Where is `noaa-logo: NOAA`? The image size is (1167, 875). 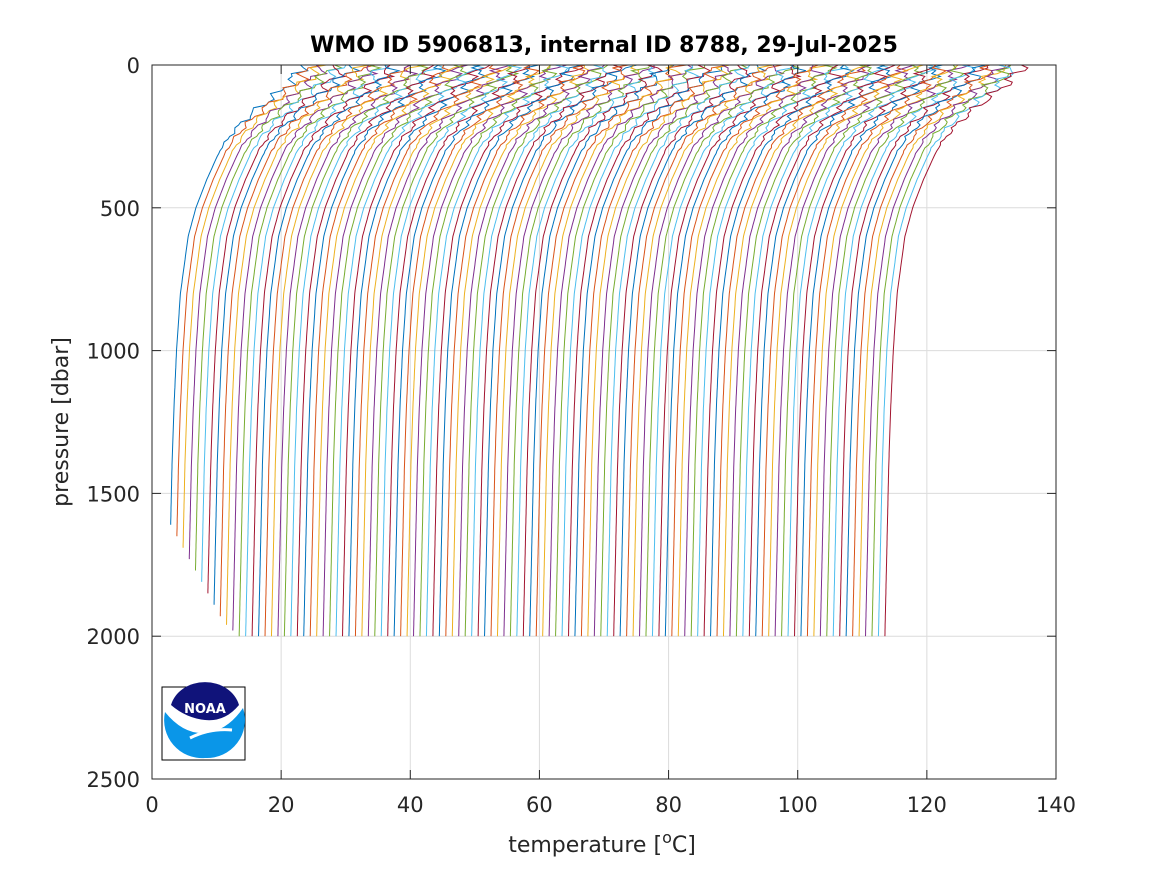
noaa-logo: NOAA is located at coordinates (203, 721).